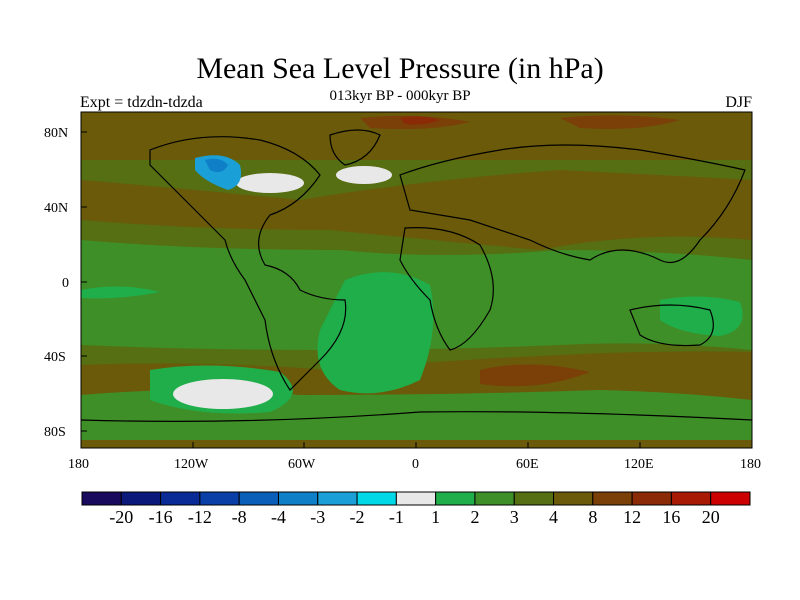 This screenshot has height=600, width=800. I want to click on laurentide-negative, so click(218, 172).